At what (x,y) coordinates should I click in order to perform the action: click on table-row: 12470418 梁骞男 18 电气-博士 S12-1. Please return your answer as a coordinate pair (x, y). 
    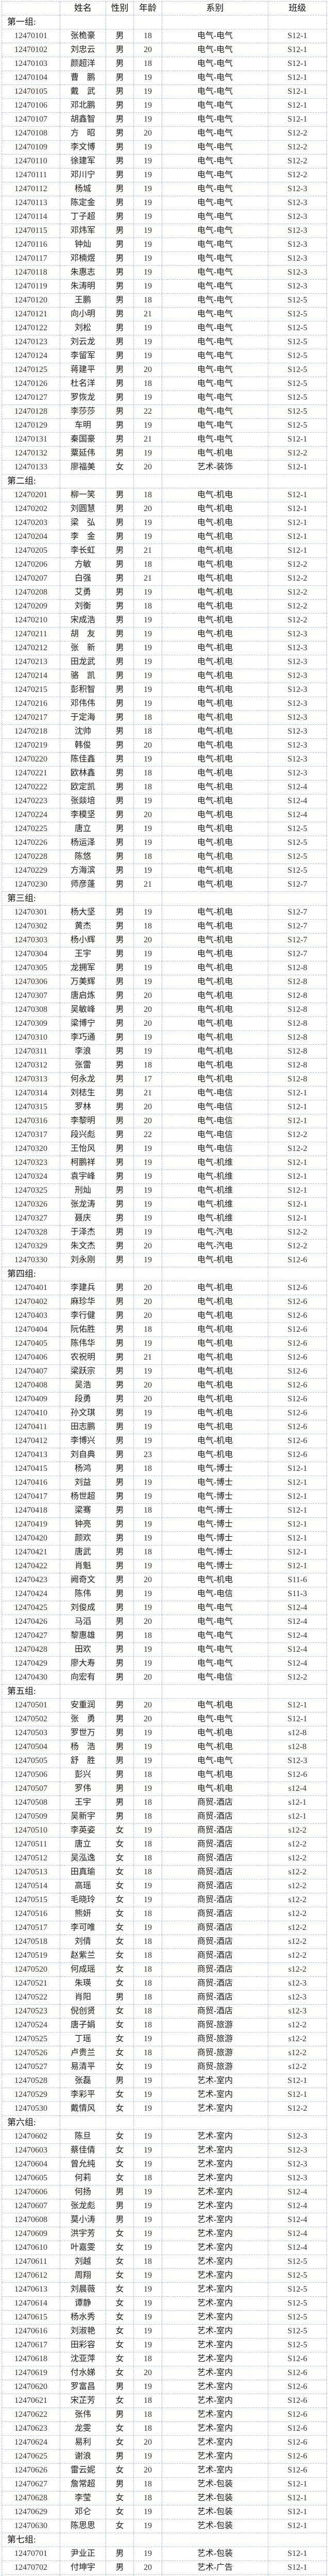
    Looking at the image, I should click on (165, 1511).